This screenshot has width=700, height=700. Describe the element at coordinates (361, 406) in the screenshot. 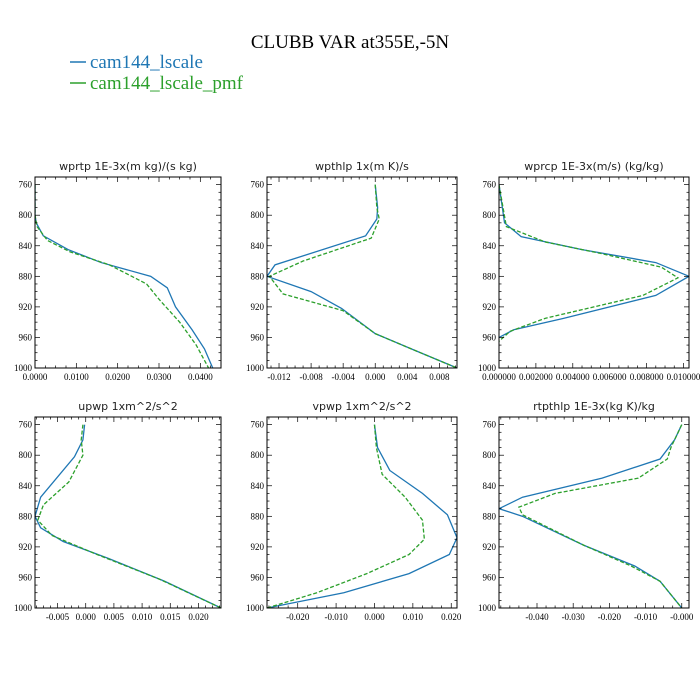

I see `panel-title: vpwp 1xm^2/s^2` at that location.